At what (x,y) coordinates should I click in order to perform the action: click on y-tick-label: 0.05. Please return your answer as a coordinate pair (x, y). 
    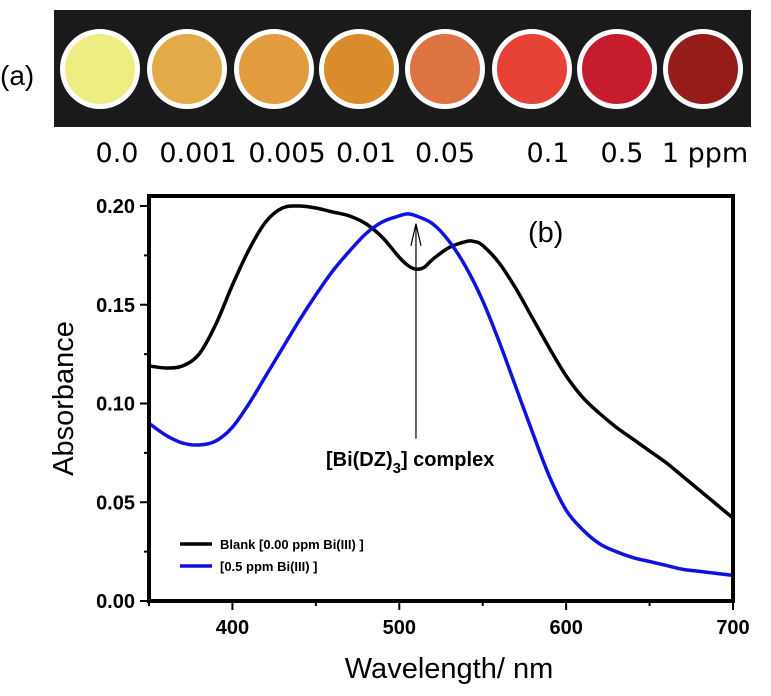
    Looking at the image, I should click on (115, 503).